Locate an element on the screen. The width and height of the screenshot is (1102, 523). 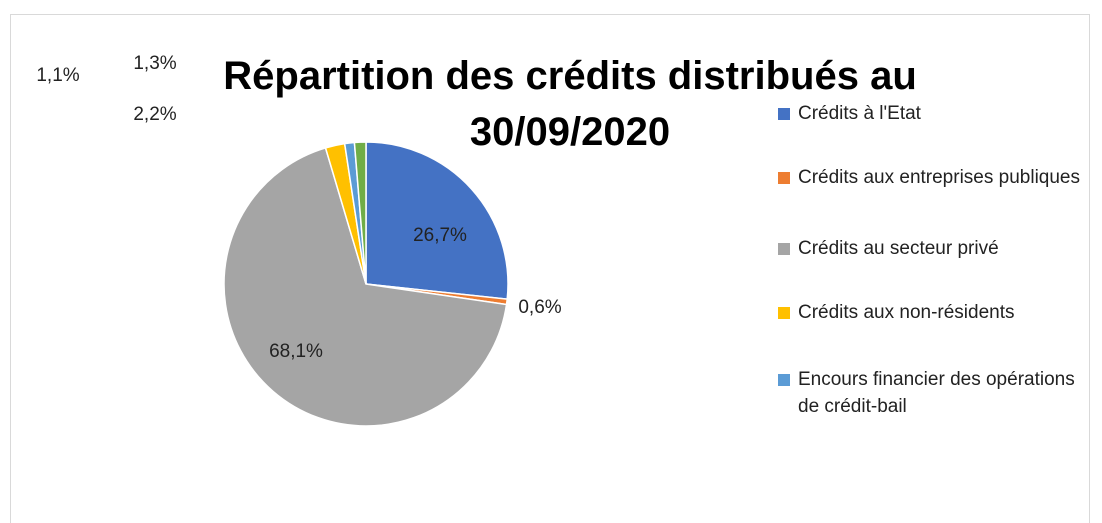
legend-entry: Crédits aux entreprises publiques is located at coordinates (933, 177).